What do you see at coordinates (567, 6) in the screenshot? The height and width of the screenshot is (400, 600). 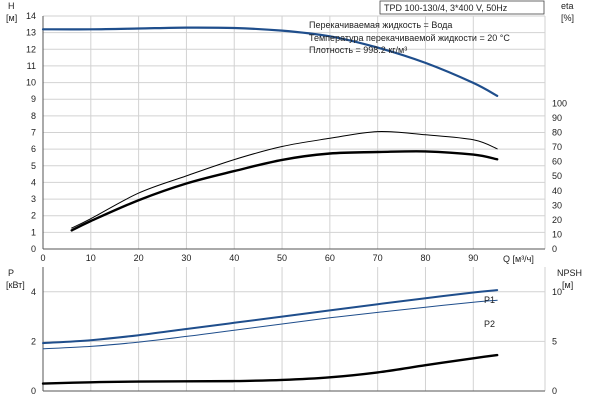 I see `eta-axis-label: eta` at bounding box center [567, 6].